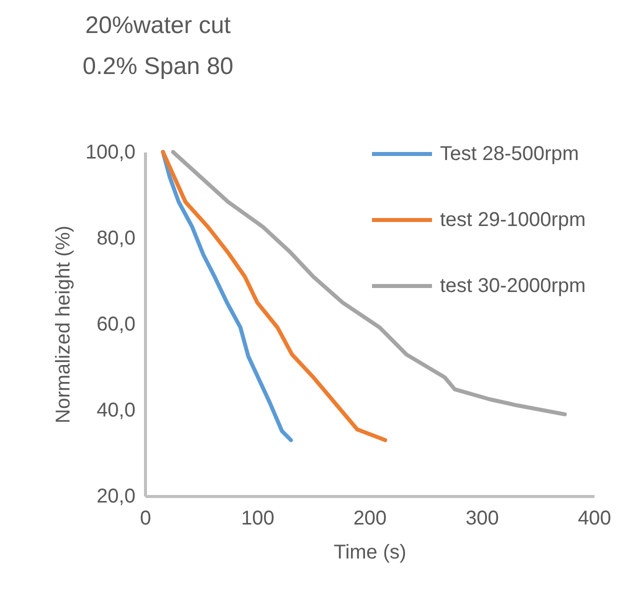 The image size is (638, 599). Describe the element at coordinates (116, 497) in the screenshot. I see `y-tick-label: 20,0` at that location.